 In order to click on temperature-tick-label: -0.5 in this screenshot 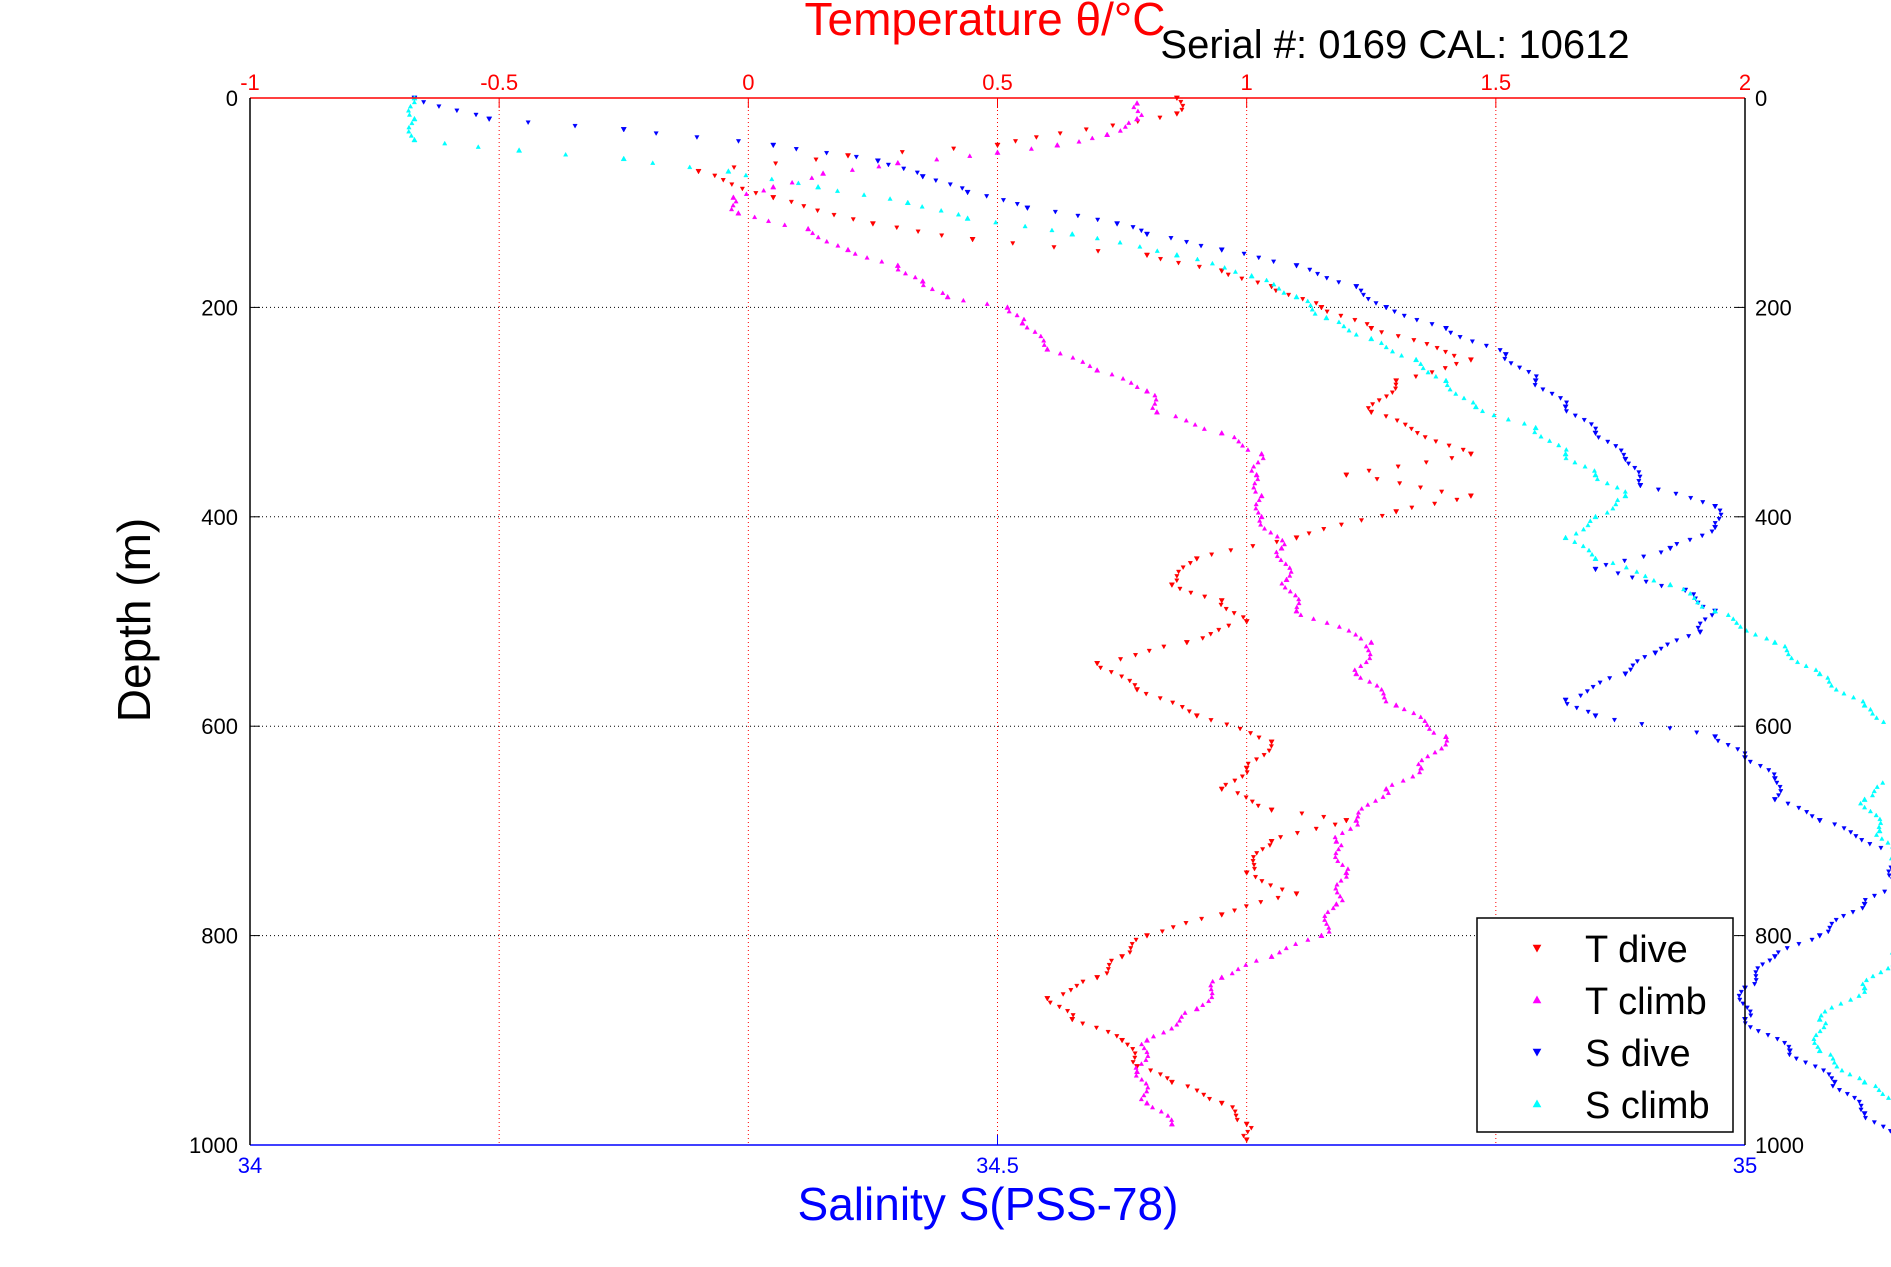, I will do `click(499, 82)`.